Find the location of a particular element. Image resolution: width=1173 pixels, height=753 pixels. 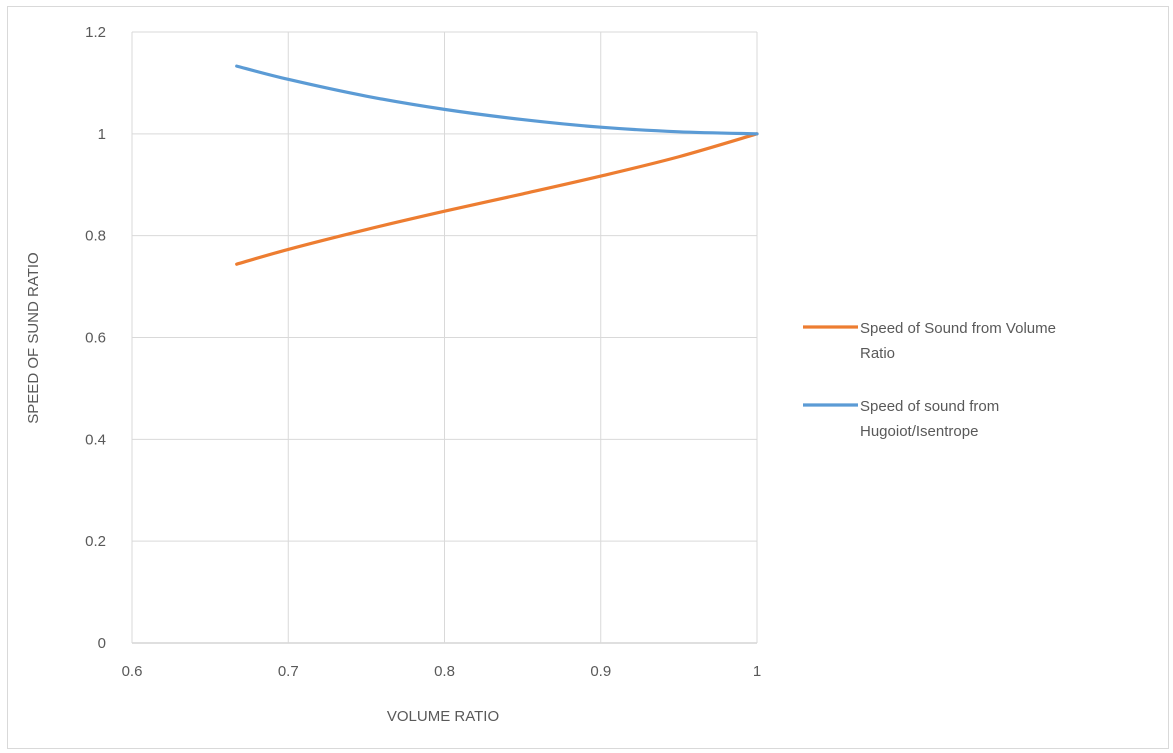

y-tick-label: 0.8 is located at coordinates (95, 236).